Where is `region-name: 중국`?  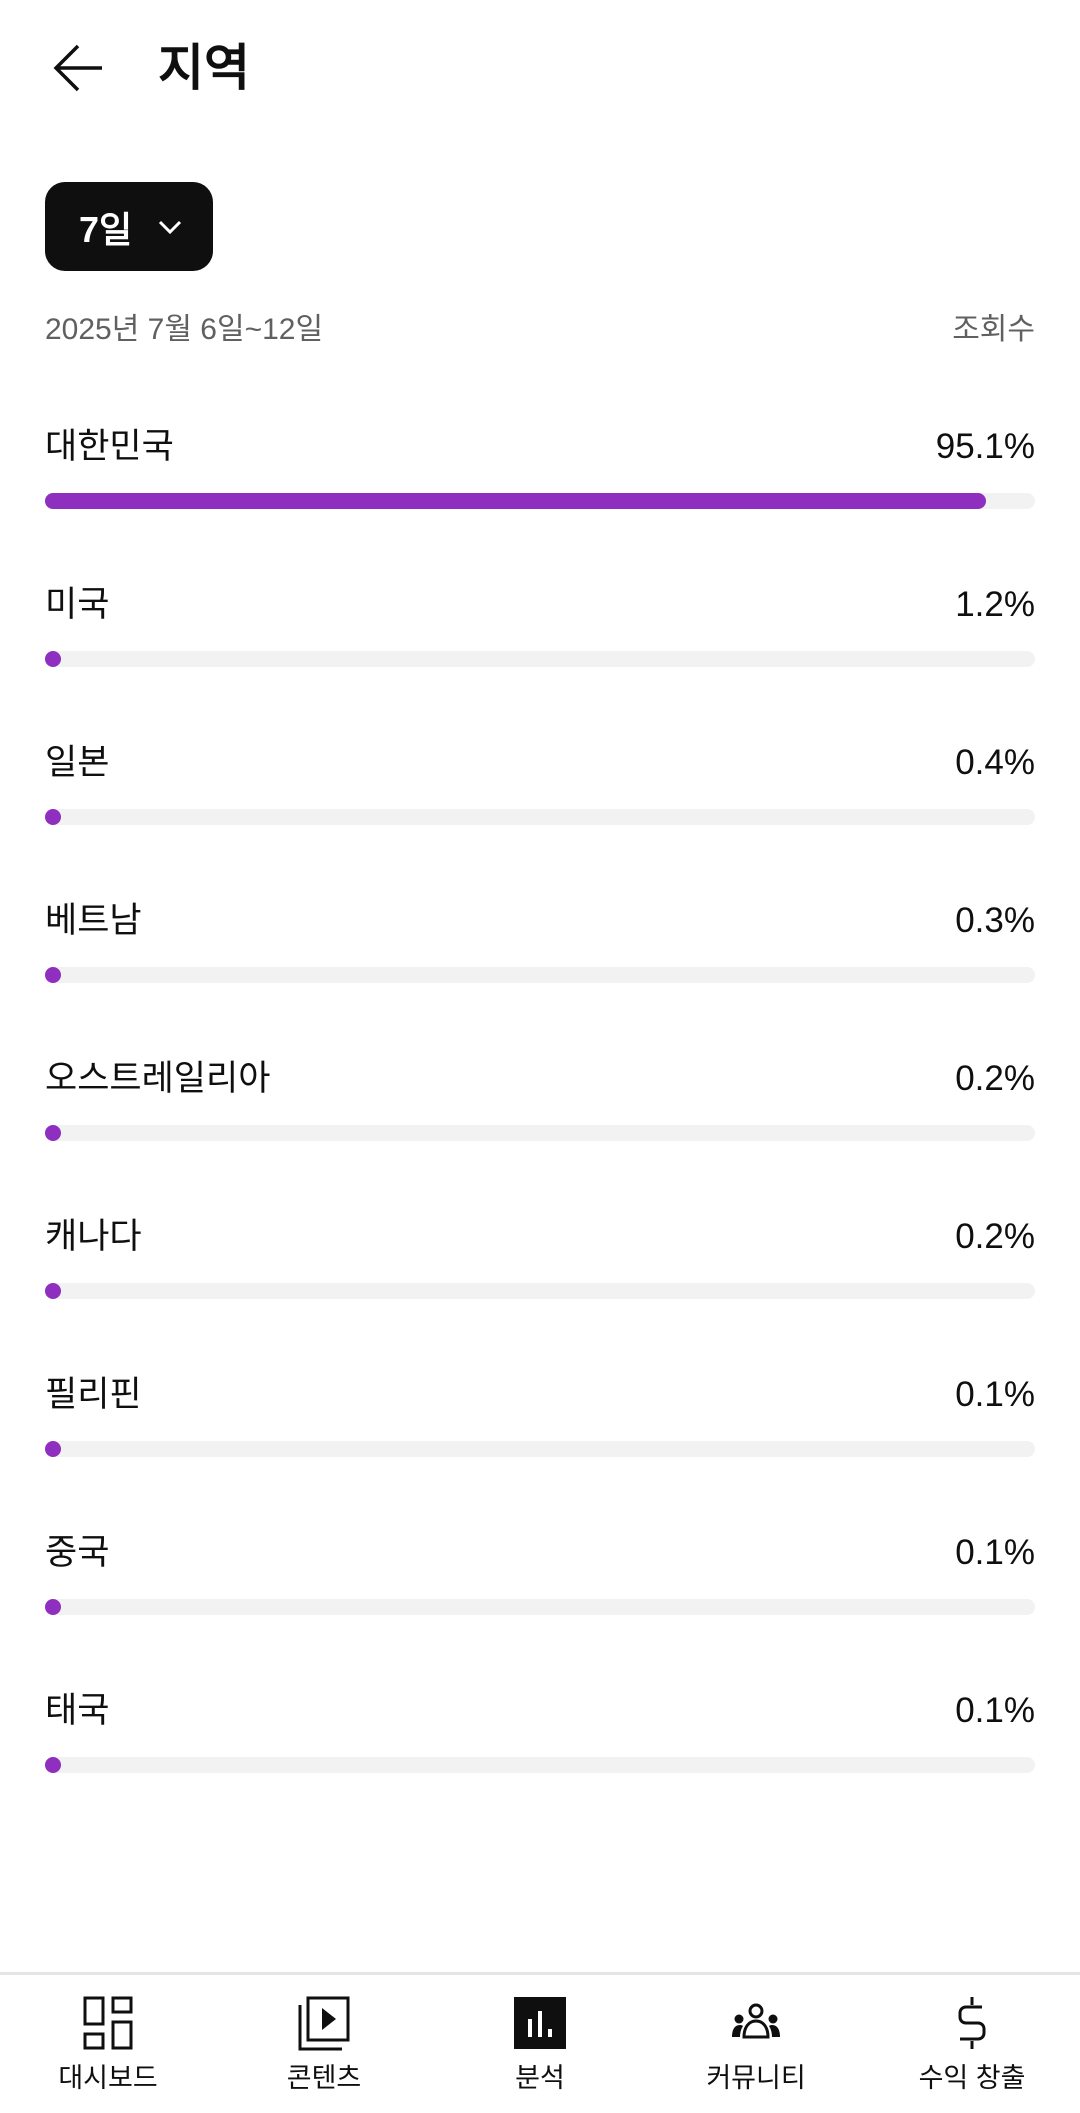 region-name: 중국 is located at coordinates (77, 1552).